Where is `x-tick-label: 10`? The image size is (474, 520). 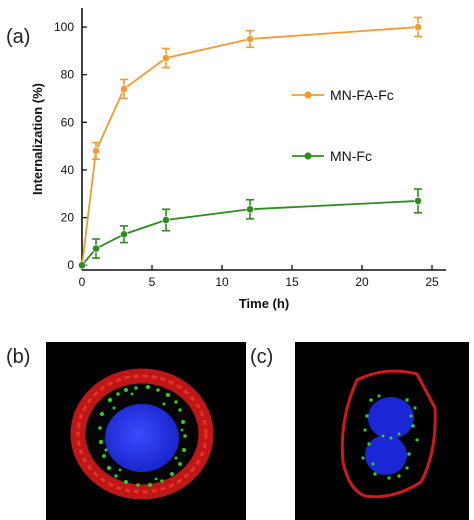
x-tick-label: 10 is located at coordinates (222, 282).